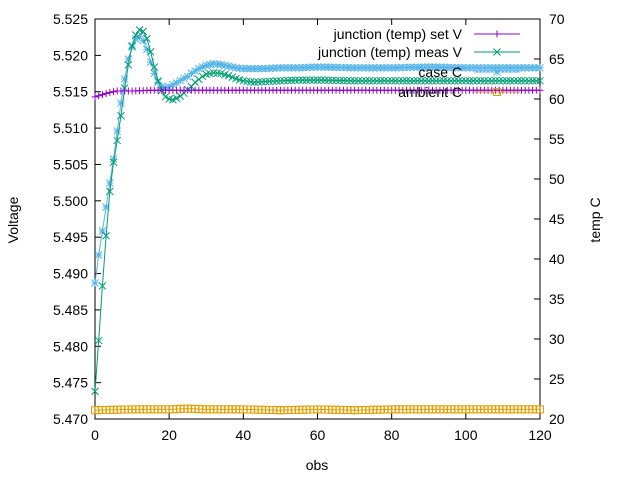 The height and width of the screenshot is (480, 640). I want to click on y2-tick-label: 45, so click(557, 219).